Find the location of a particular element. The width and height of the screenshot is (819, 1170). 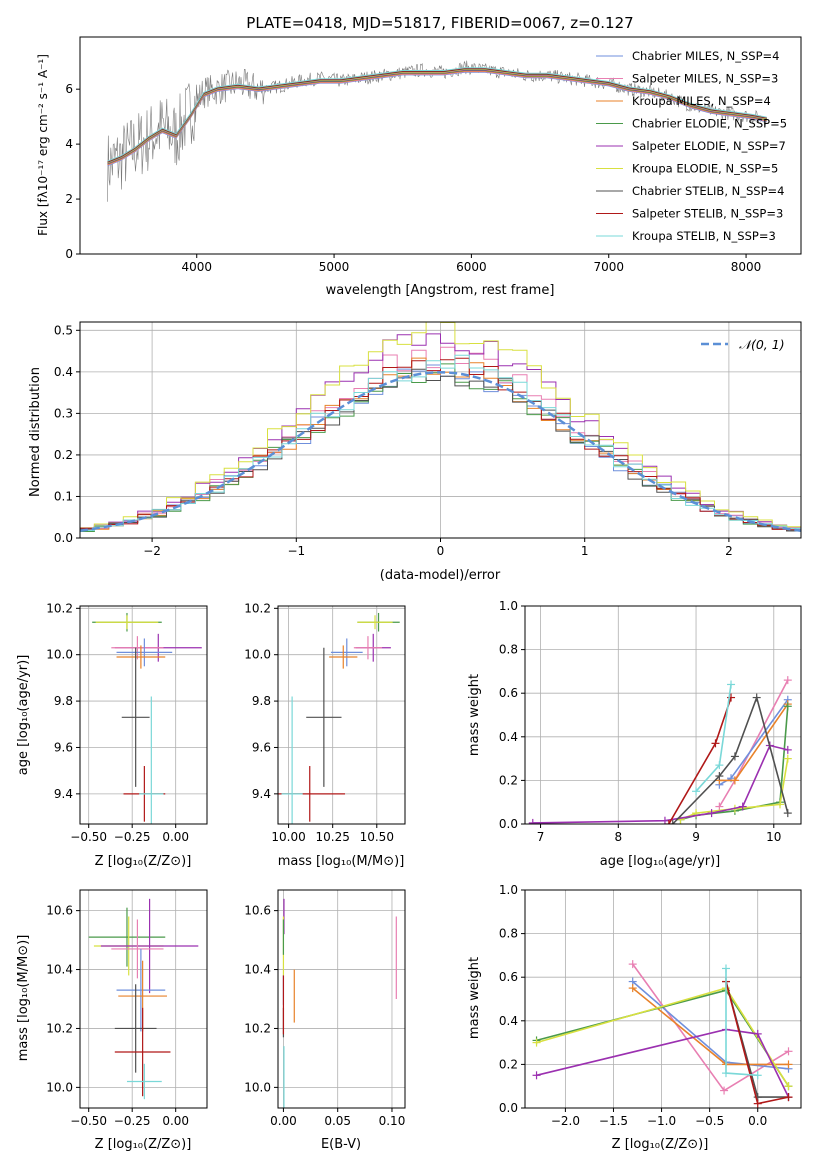

mass-z-ylabel: mass [log₁₀(M/M⊙)] is located at coordinates (23, 998).